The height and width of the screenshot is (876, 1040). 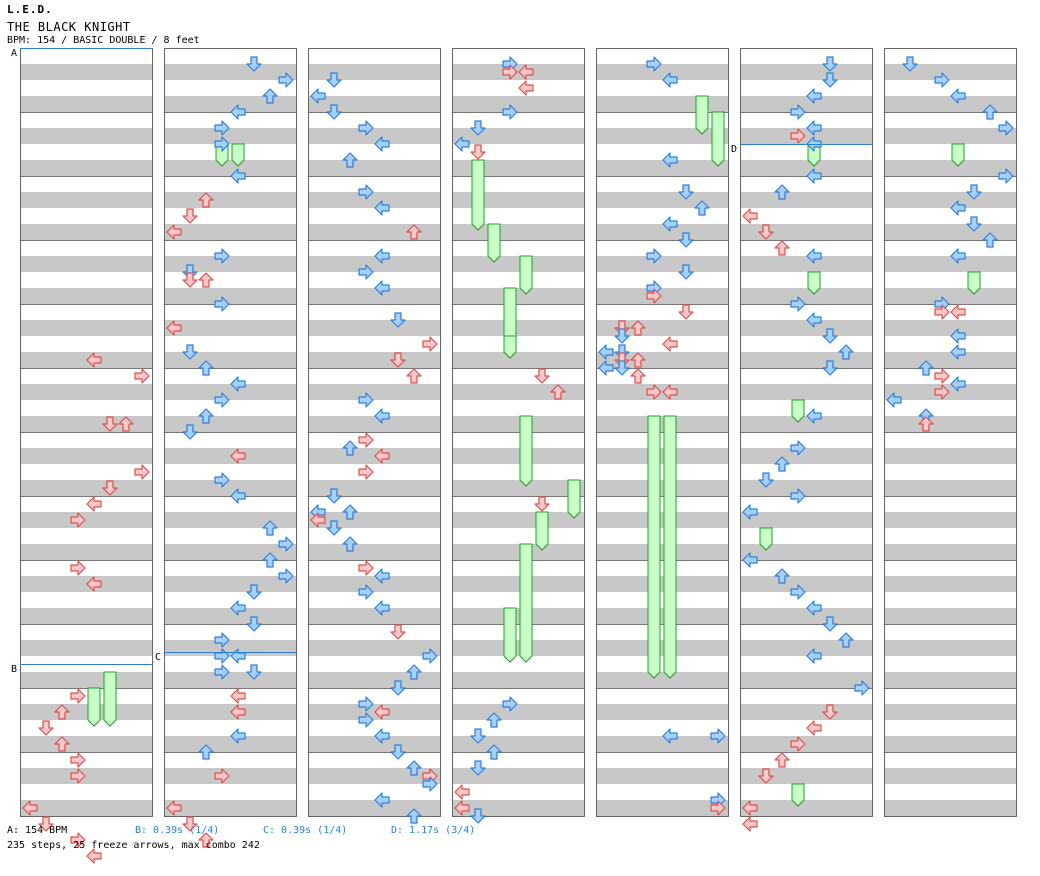 I want to click on timing-marker-label: C, so click(x=158, y=657).